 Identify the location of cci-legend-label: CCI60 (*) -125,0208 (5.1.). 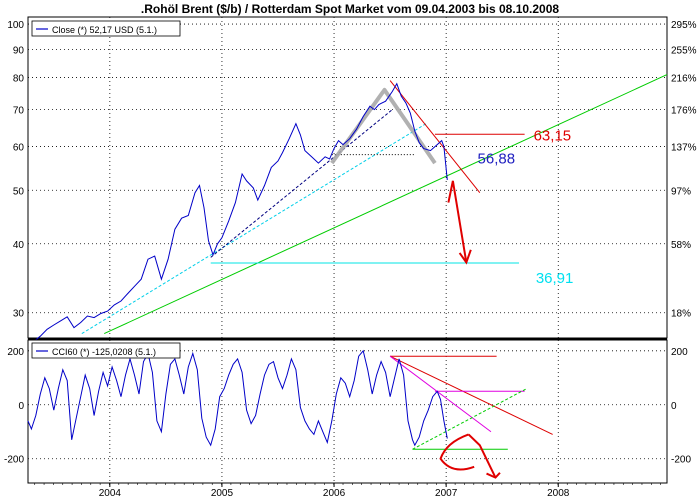
(104, 352).